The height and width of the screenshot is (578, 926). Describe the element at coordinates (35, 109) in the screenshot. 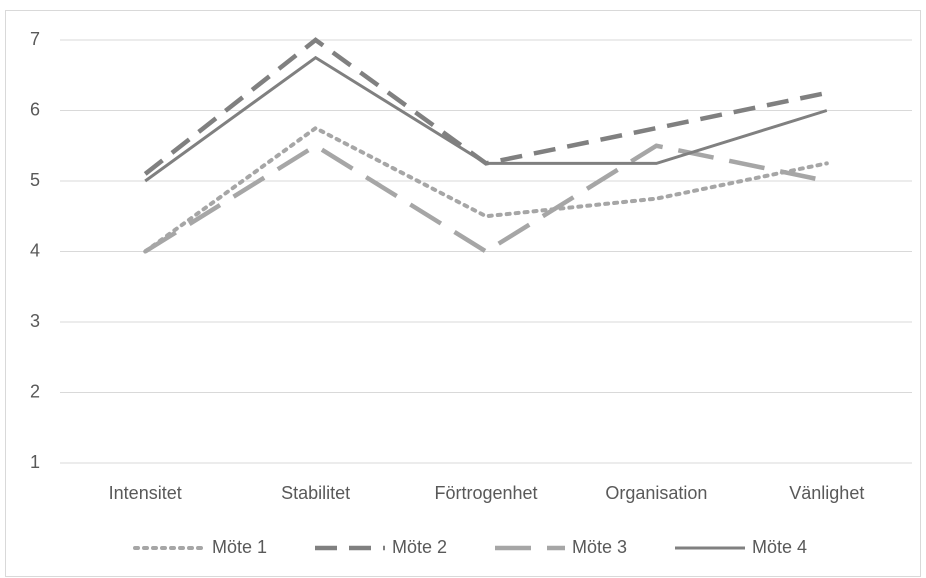

I see `y-tick-label: 6` at that location.